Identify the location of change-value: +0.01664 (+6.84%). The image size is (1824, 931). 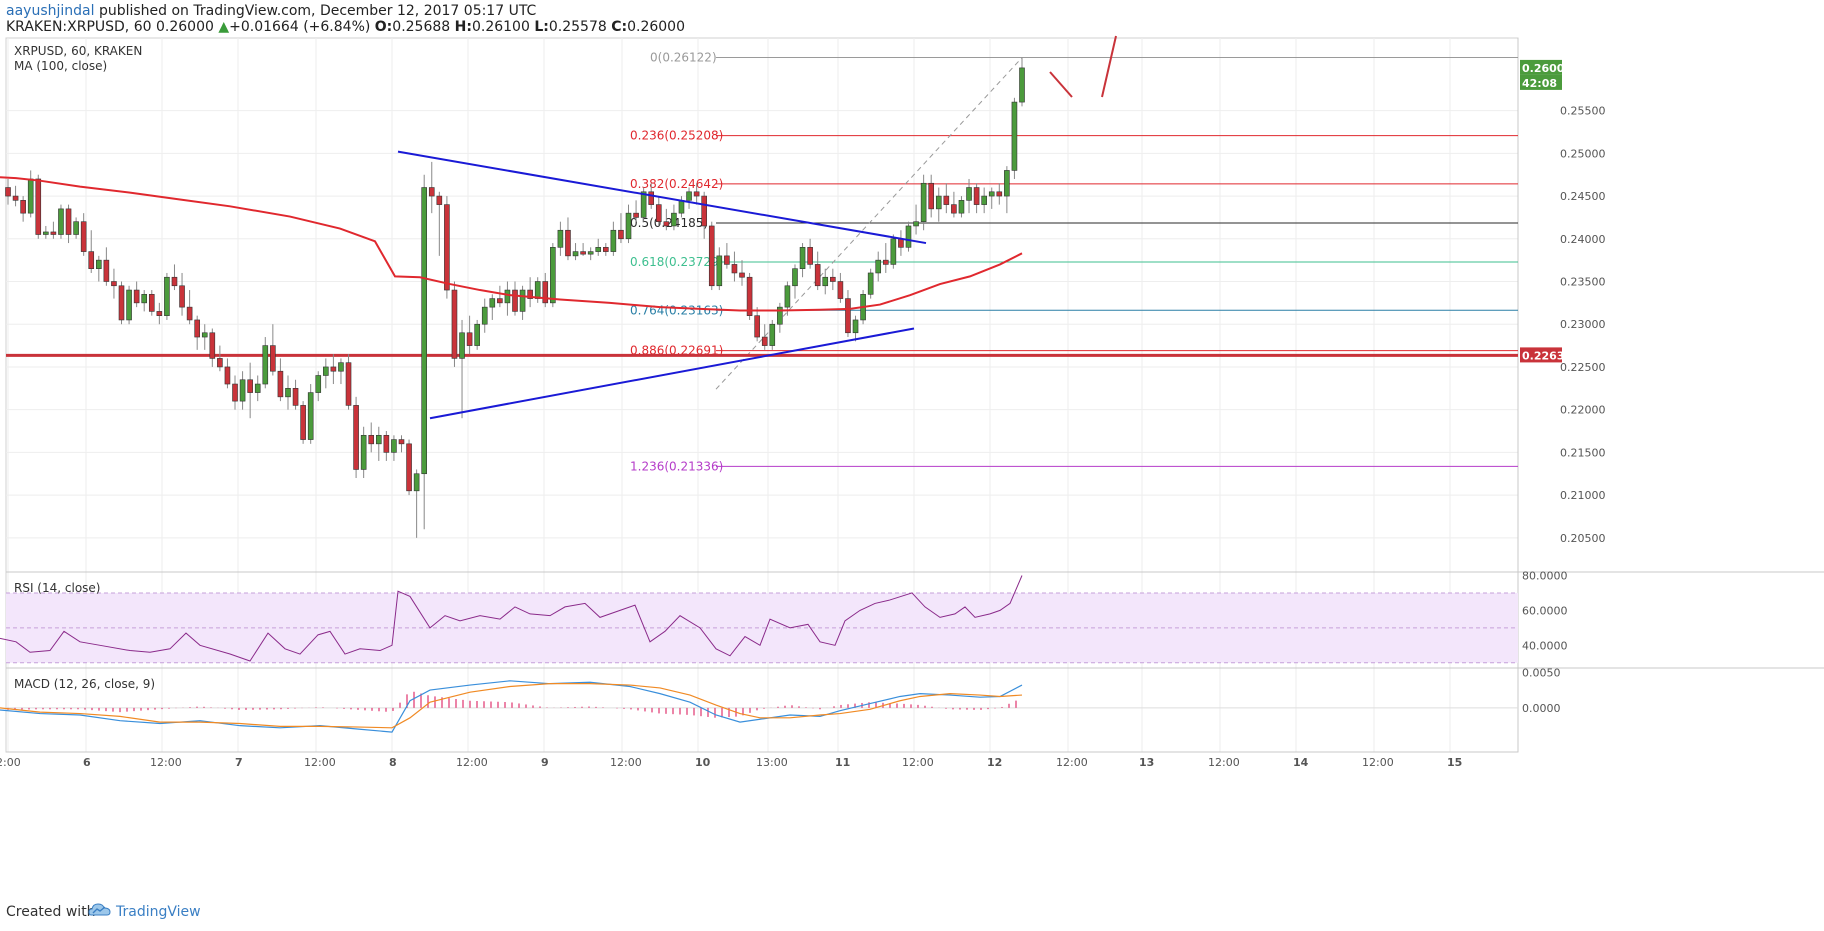
(300, 27).